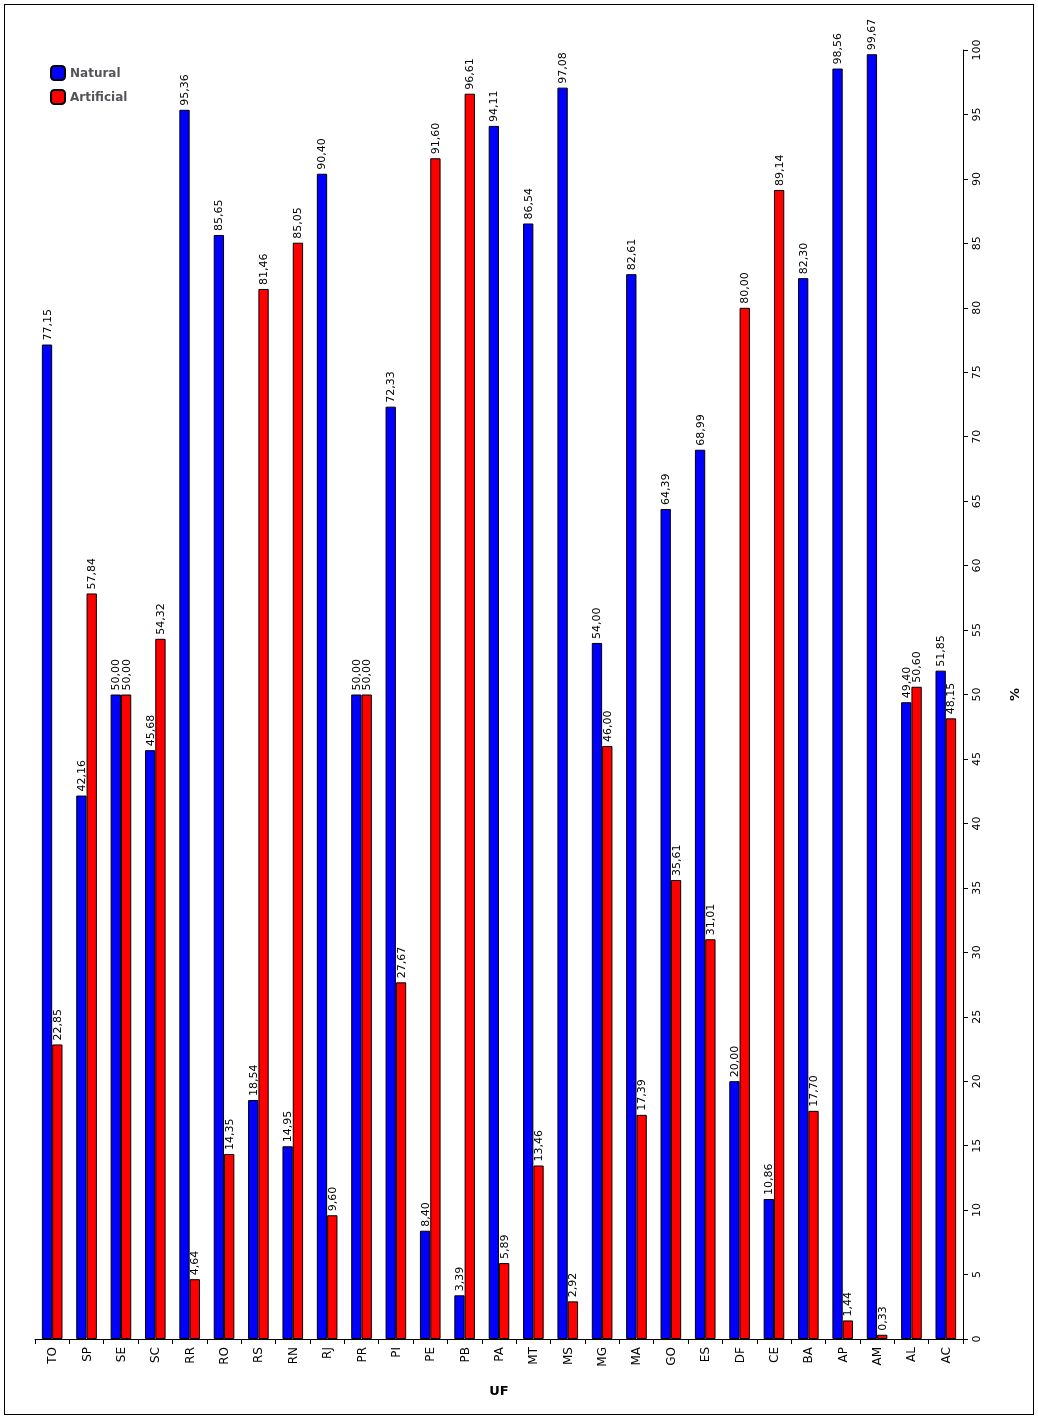 The width and height of the screenshot is (1038, 1419). Describe the element at coordinates (607, 726) in the screenshot. I see `data-label: 46,00` at that location.